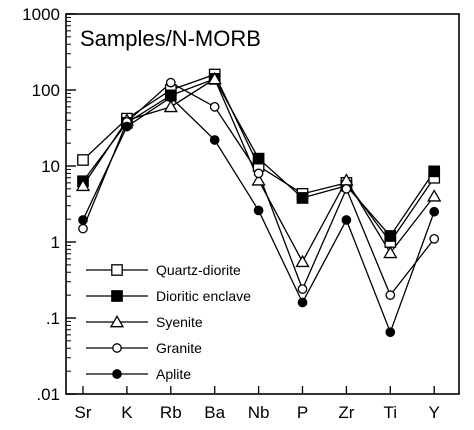 The width and height of the screenshot is (474, 430). What do you see at coordinates (434, 412) in the screenshot?
I see `x-tick-label: Y` at bounding box center [434, 412].